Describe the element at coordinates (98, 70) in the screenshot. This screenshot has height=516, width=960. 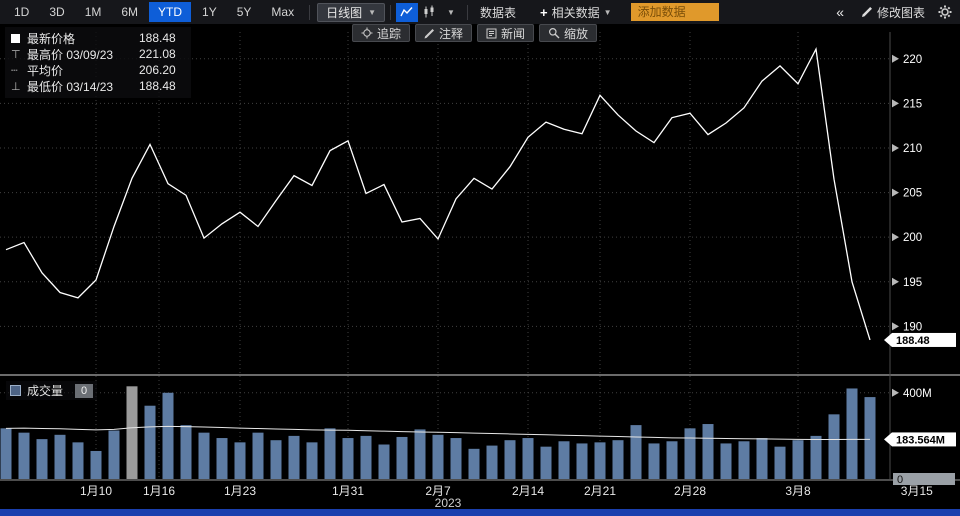
I see `legend-row-average: ┄ 平均价 206.20` at that location.